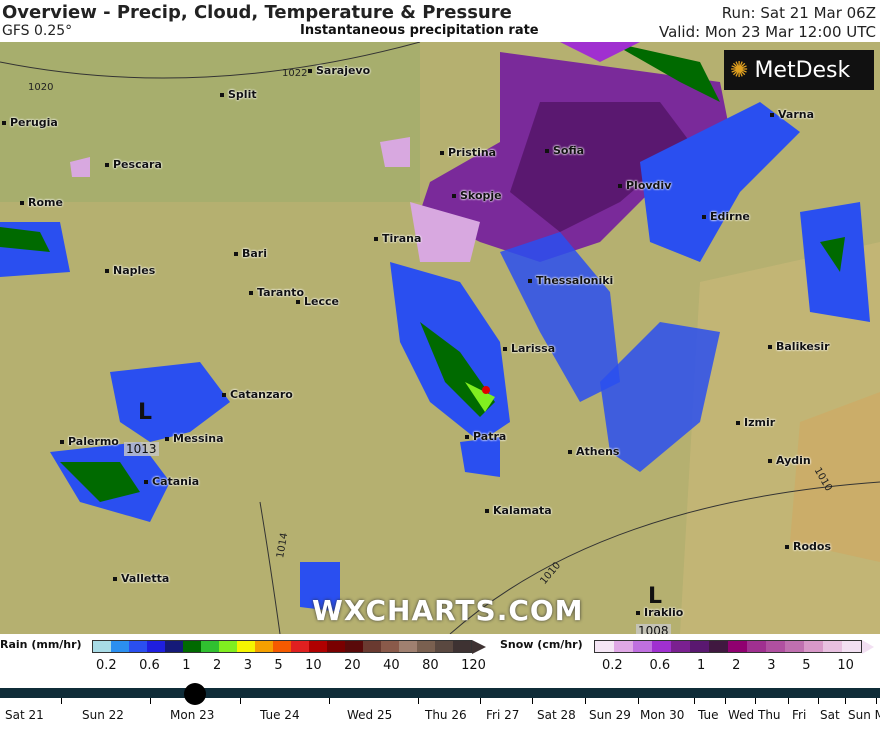  What do you see at coordinates (864, 715) in the screenshot?
I see `timeline-day: Sun M` at bounding box center [864, 715].